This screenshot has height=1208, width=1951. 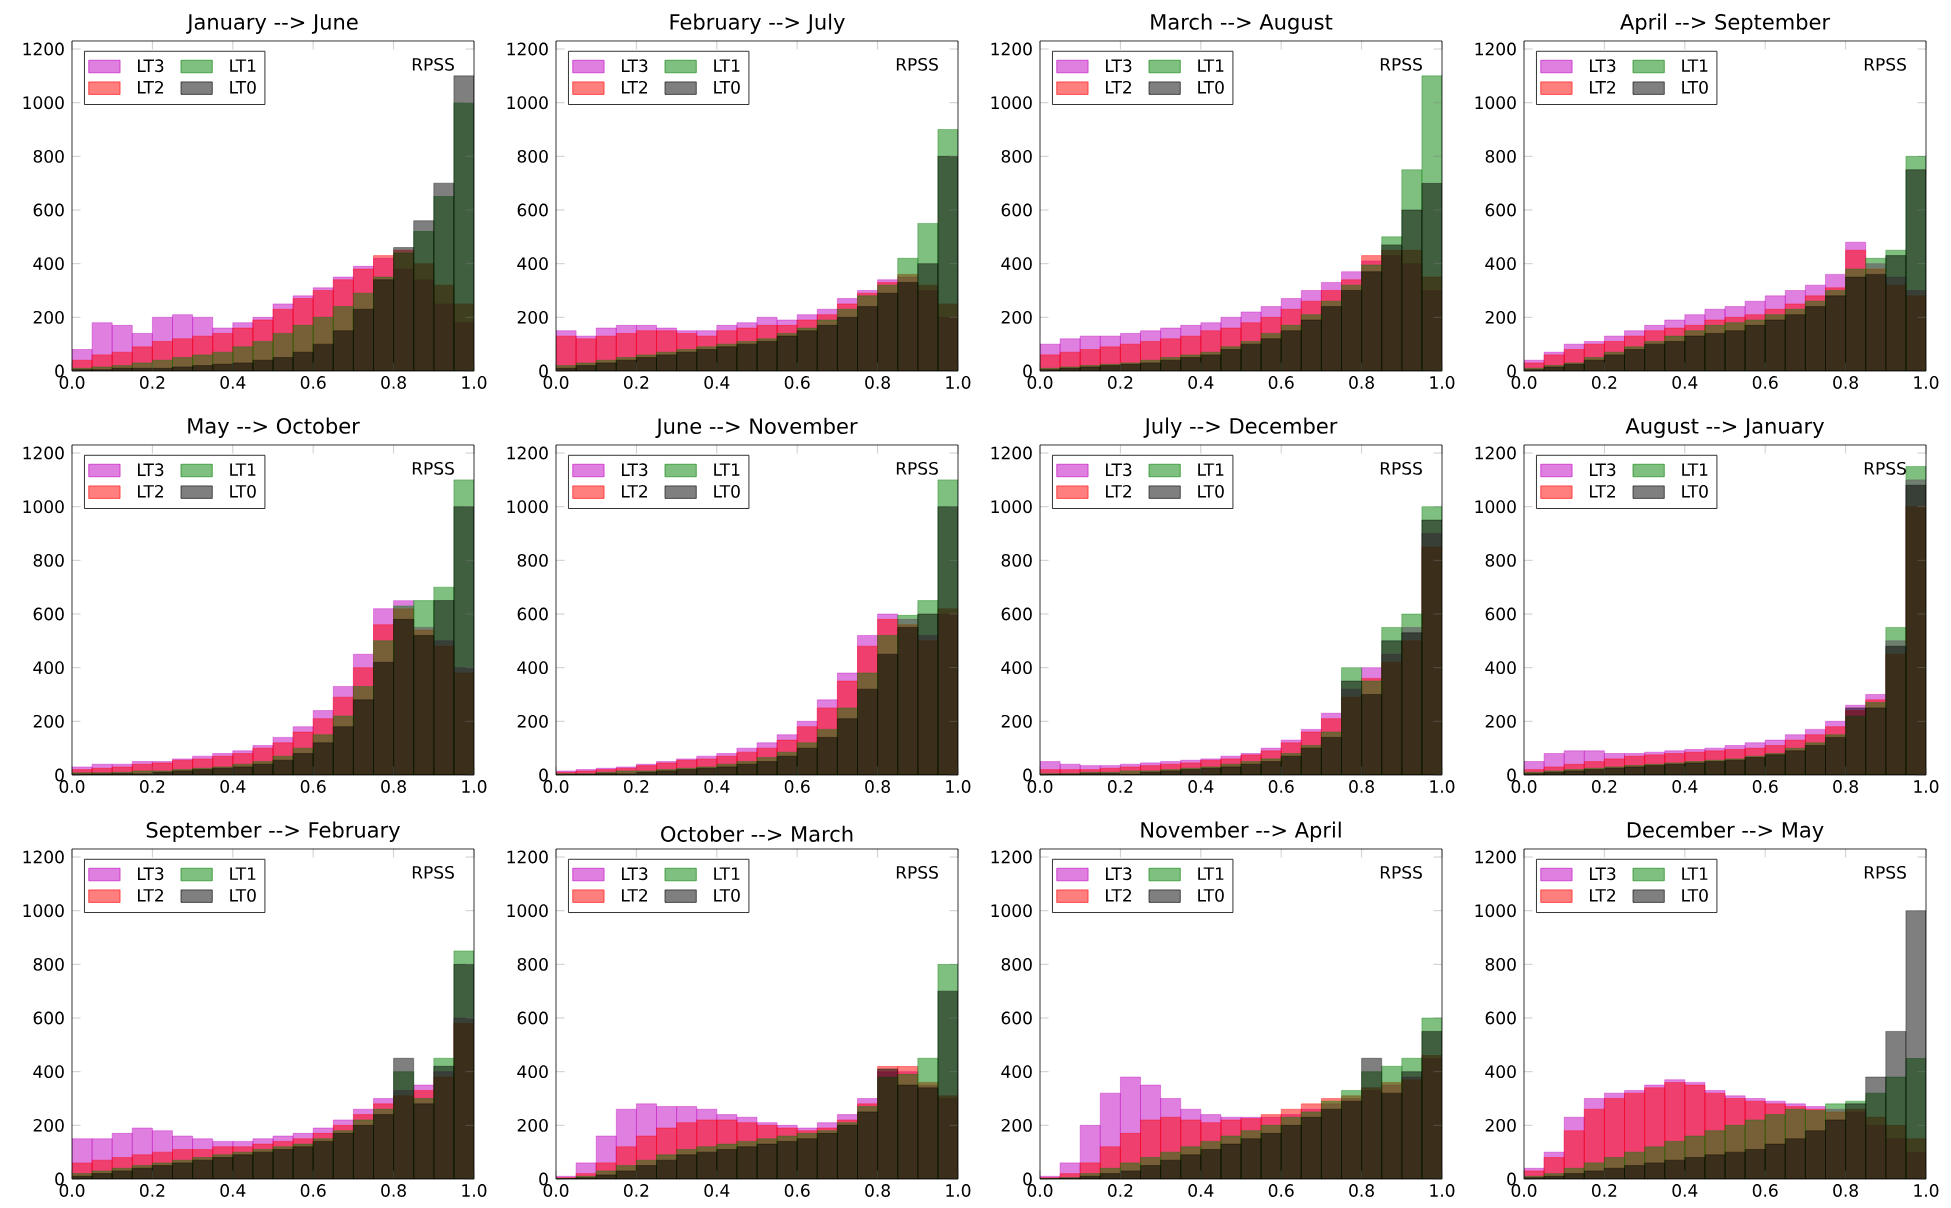 What do you see at coordinates (1240, 427) in the screenshot?
I see `chart-title: July --> December` at bounding box center [1240, 427].